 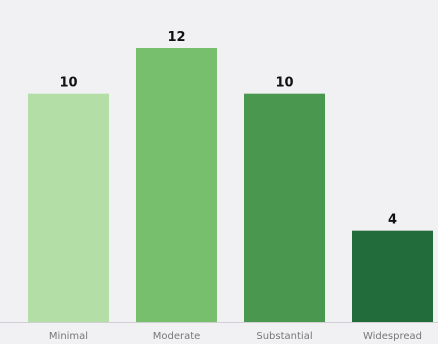 I want to click on x-tick-label-moderate: Moderate, so click(x=177, y=336).